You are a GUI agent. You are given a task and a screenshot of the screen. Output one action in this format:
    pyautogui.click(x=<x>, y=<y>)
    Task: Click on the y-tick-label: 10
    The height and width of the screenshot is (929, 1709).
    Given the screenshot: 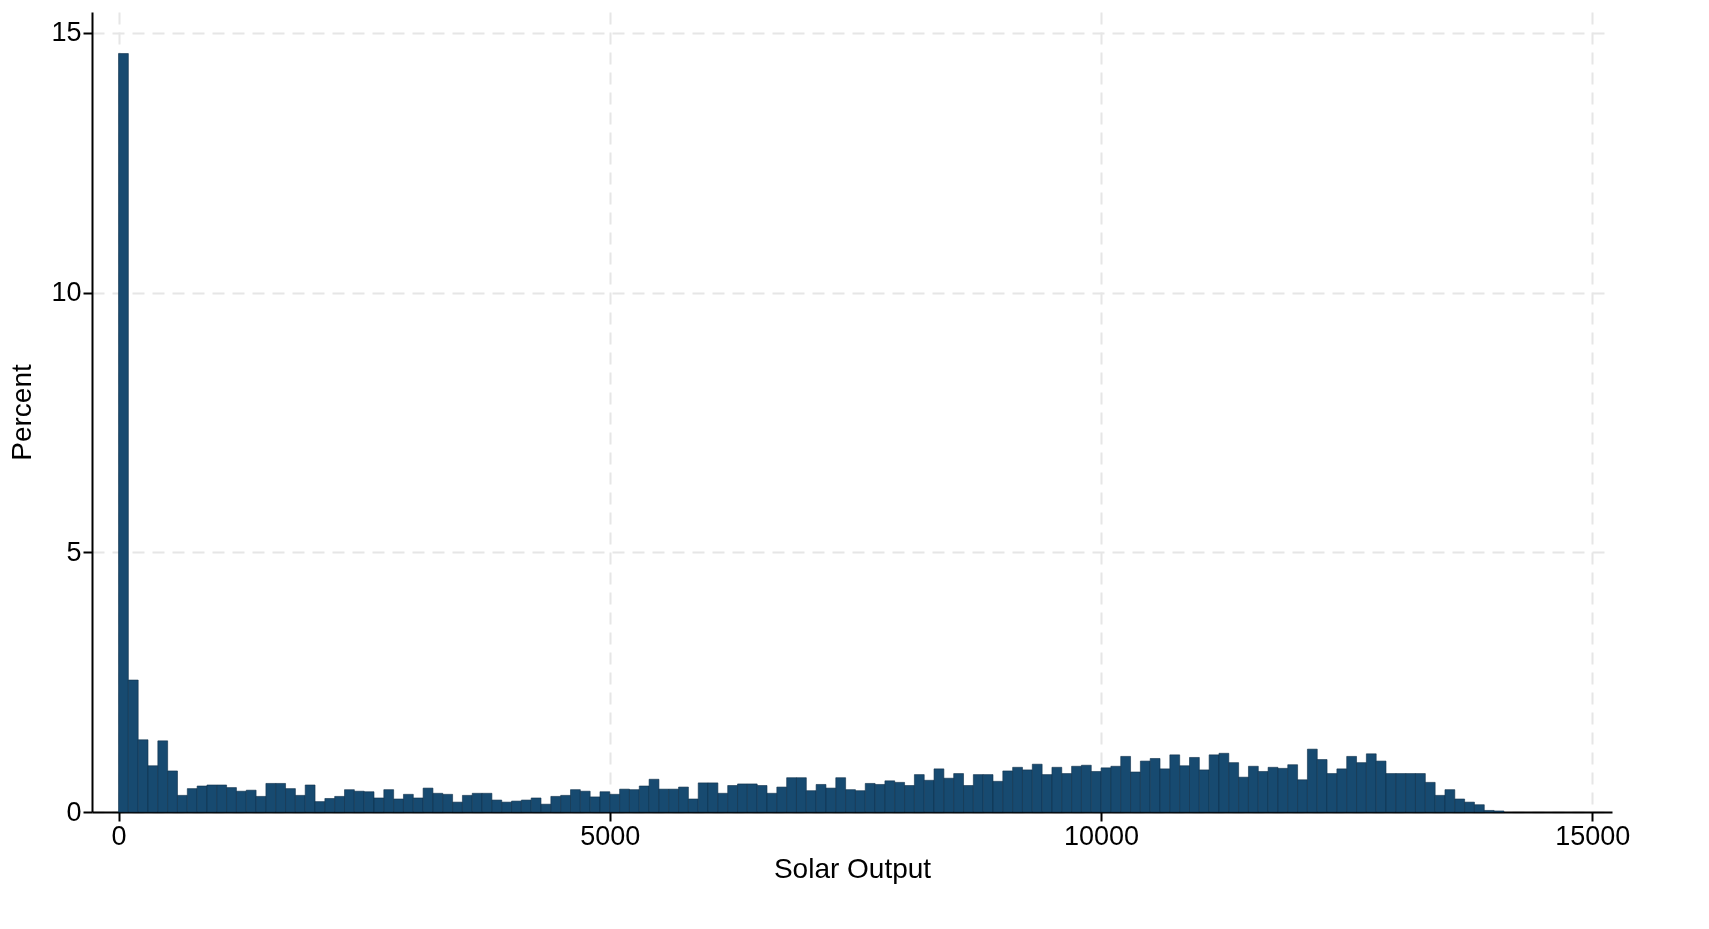 What is the action you would take?
    pyautogui.click(x=66, y=292)
    